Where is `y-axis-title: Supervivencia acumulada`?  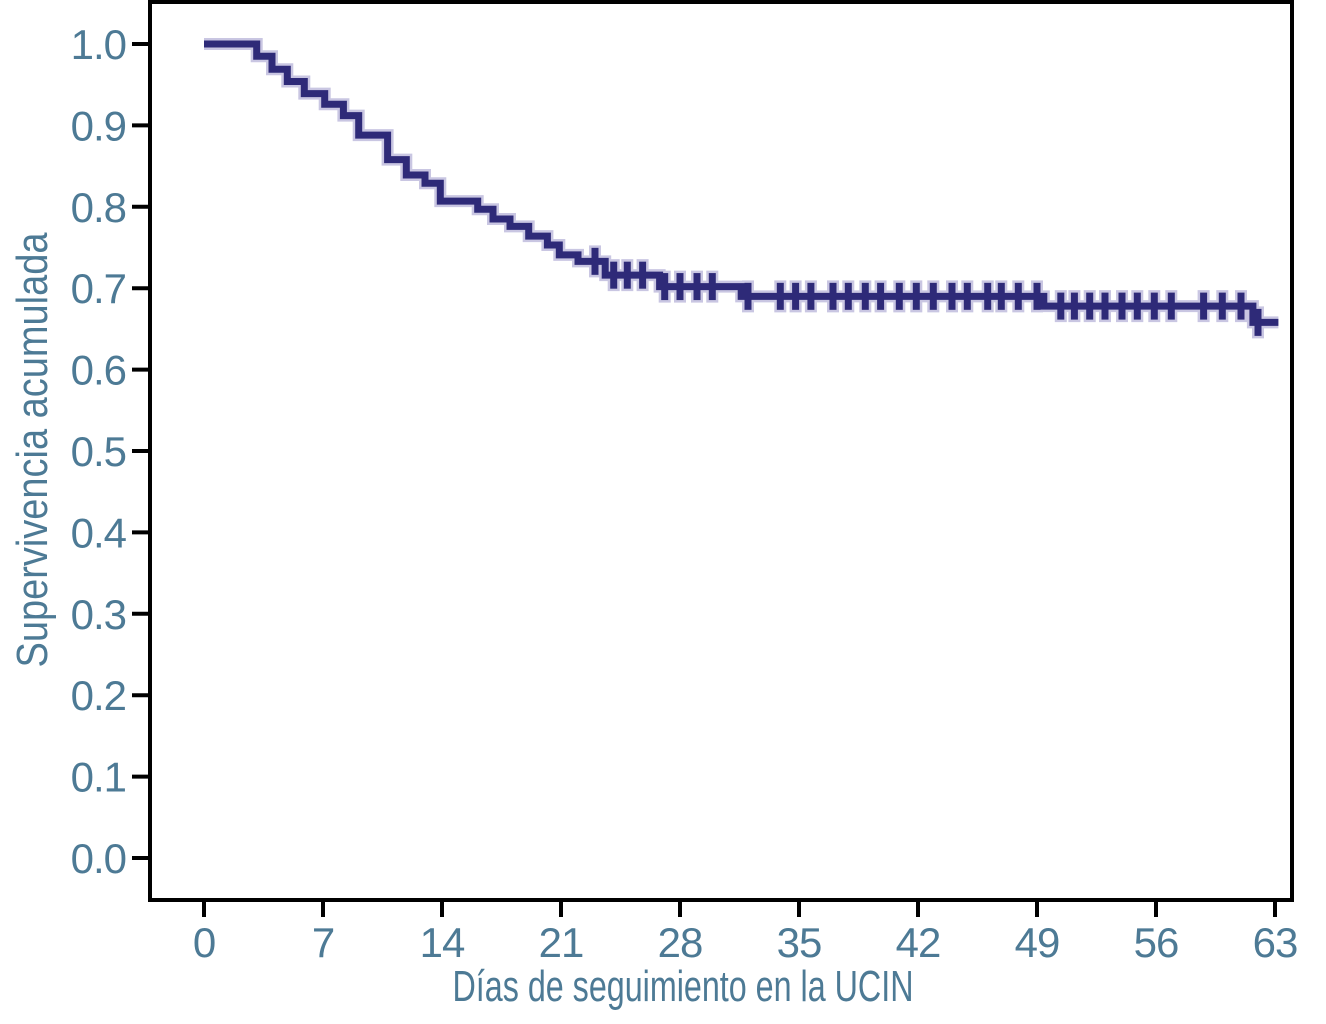
y-axis-title: Supervivencia acumulada is located at coordinates (32, 449).